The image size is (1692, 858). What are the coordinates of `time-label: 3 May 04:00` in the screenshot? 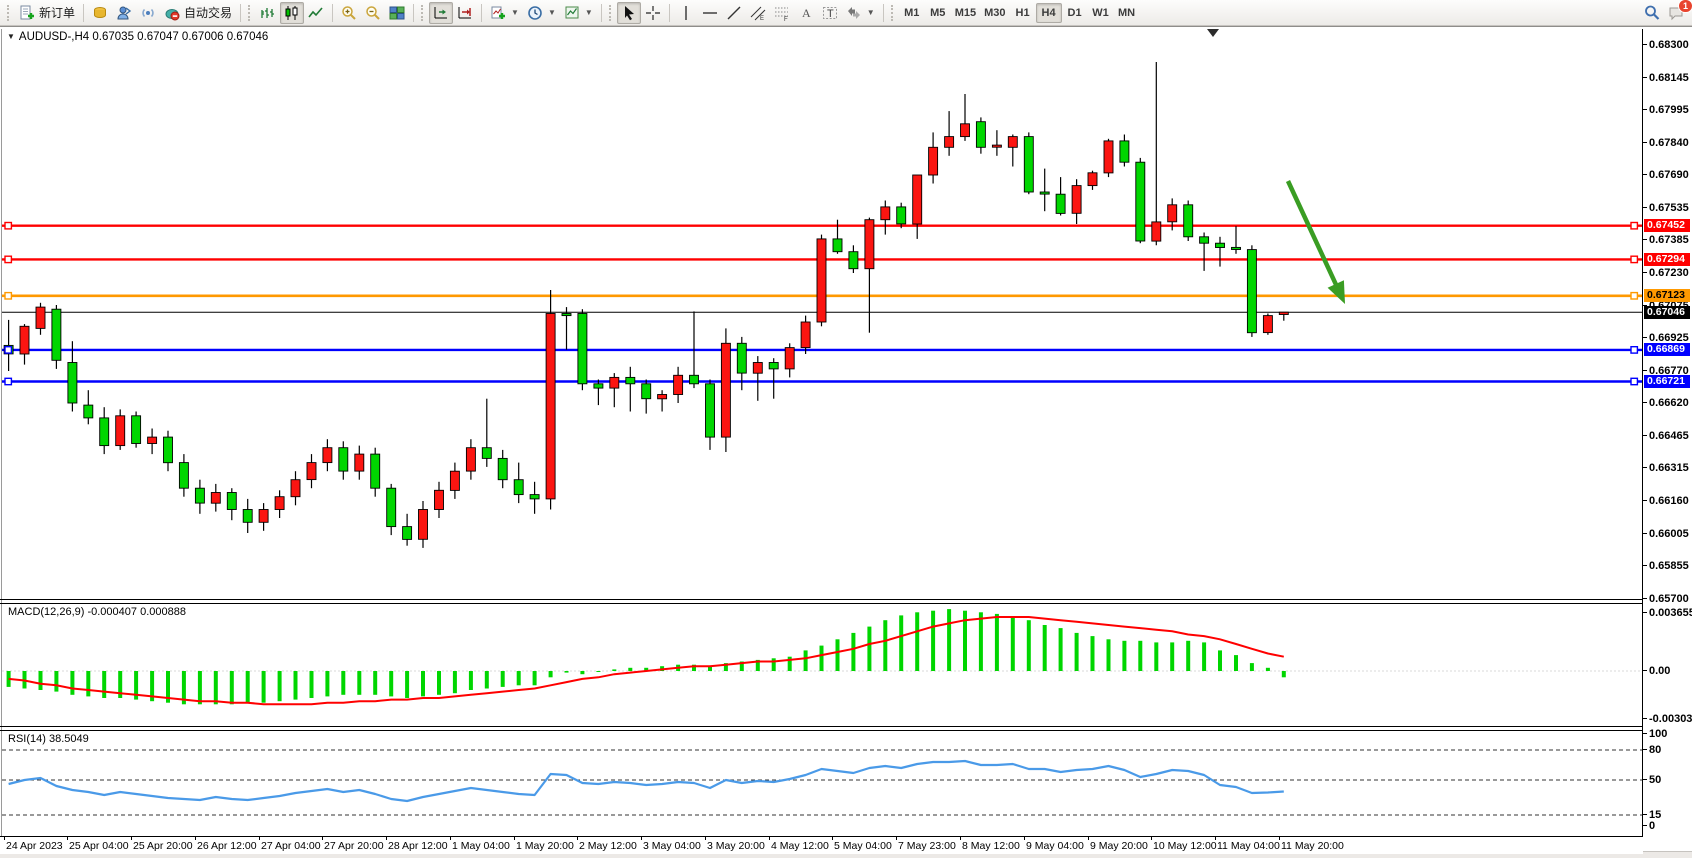 It's located at (672, 846).